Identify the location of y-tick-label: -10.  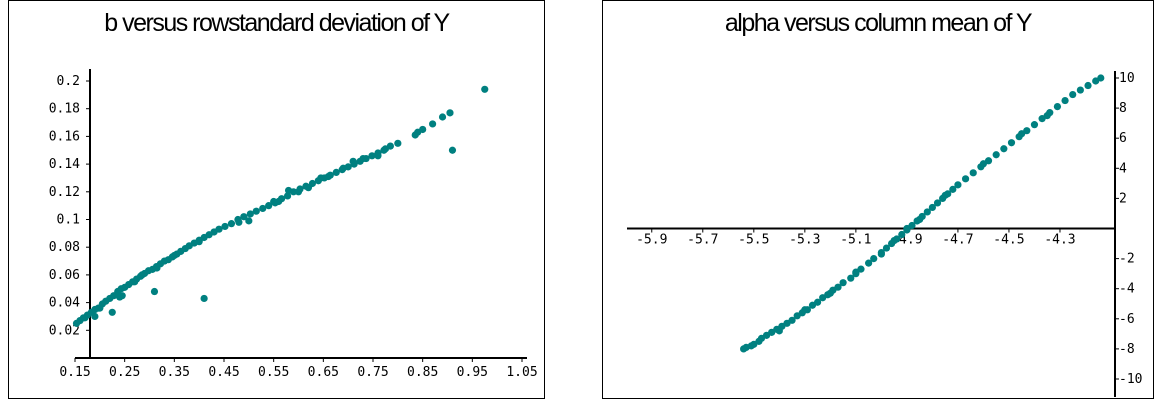
(1130, 379).